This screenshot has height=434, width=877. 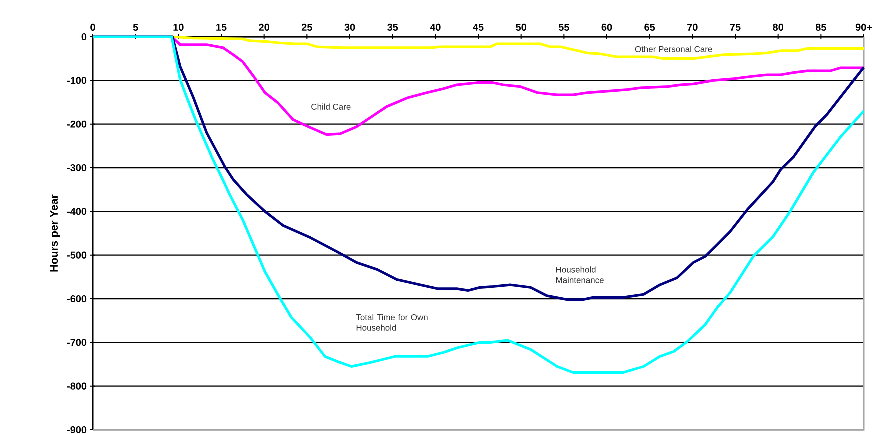 What do you see at coordinates (77, 430) in the screenshot?
I see `y-tick-label: -900` at bounding box center [77, 430].